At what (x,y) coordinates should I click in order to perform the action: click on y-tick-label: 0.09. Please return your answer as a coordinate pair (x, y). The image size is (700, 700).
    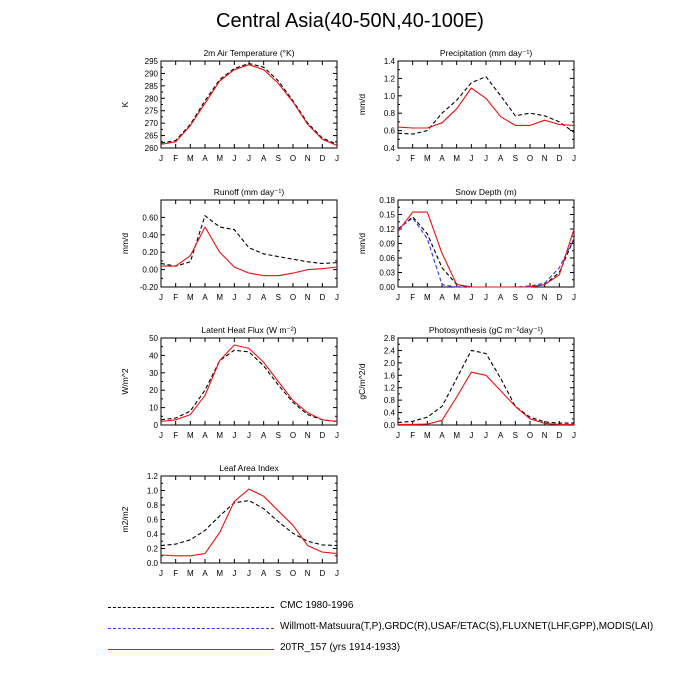
    Looking at the image, I should click on (387, 244).